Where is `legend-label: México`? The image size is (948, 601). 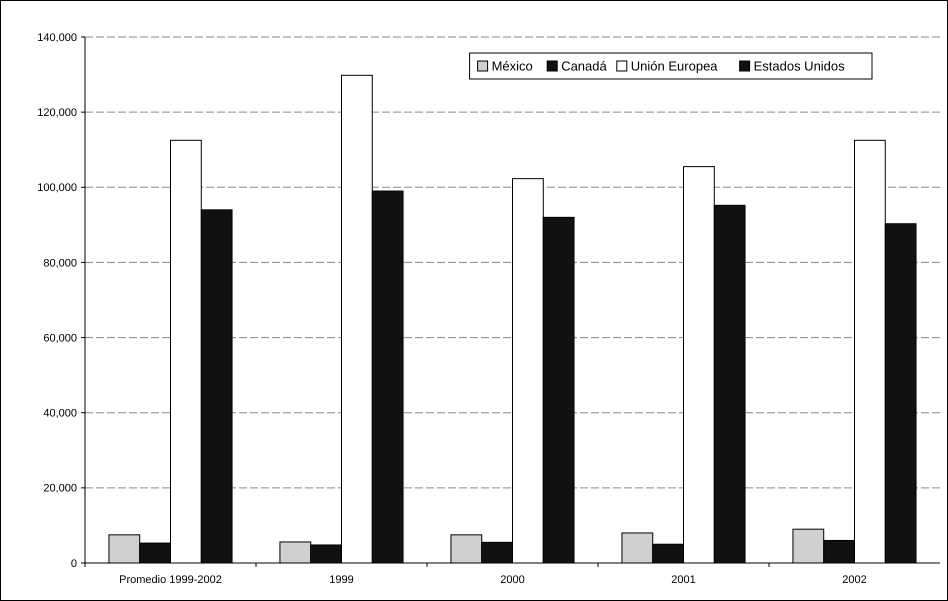 legend-label: México is located at coordinates (512, 66).